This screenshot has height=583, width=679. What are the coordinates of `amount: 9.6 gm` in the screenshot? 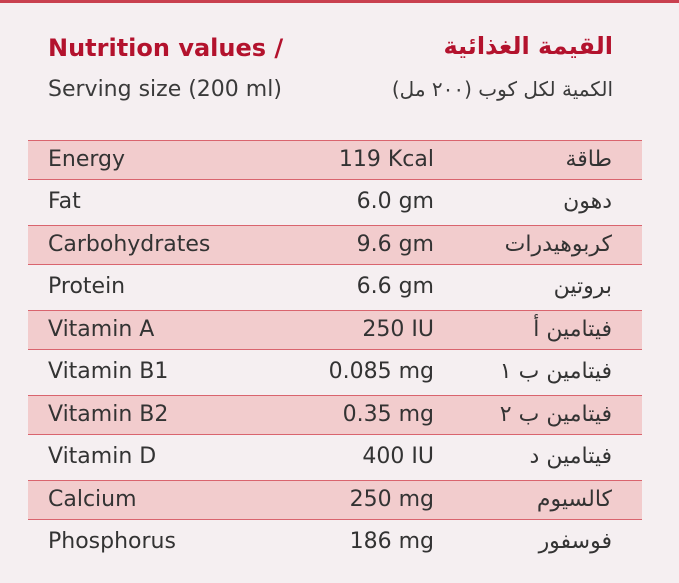 It's located at (395, 244).